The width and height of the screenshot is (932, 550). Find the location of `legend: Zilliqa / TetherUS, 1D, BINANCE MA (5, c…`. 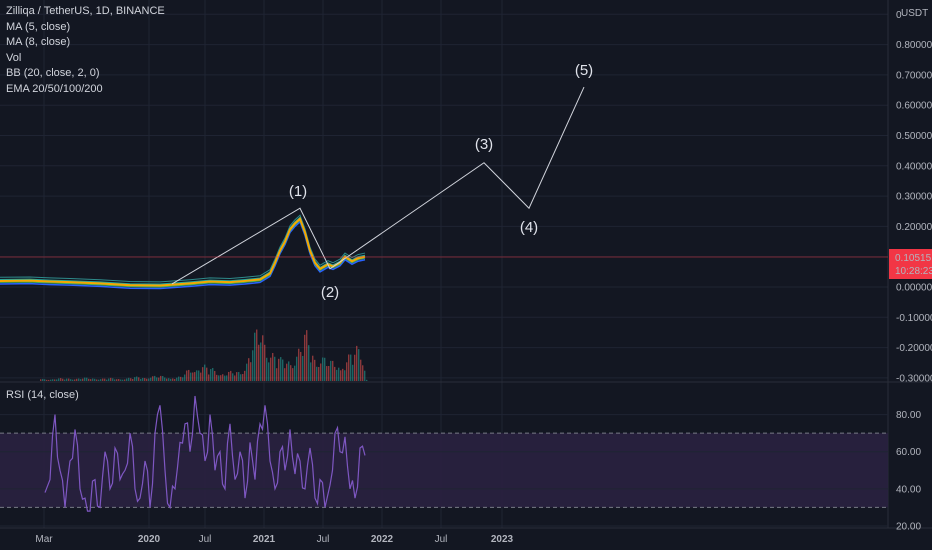

legend: Zilliqa / TetherUS, 1D, BINANCE MA (5, c… is located at coordinates (85, 51).